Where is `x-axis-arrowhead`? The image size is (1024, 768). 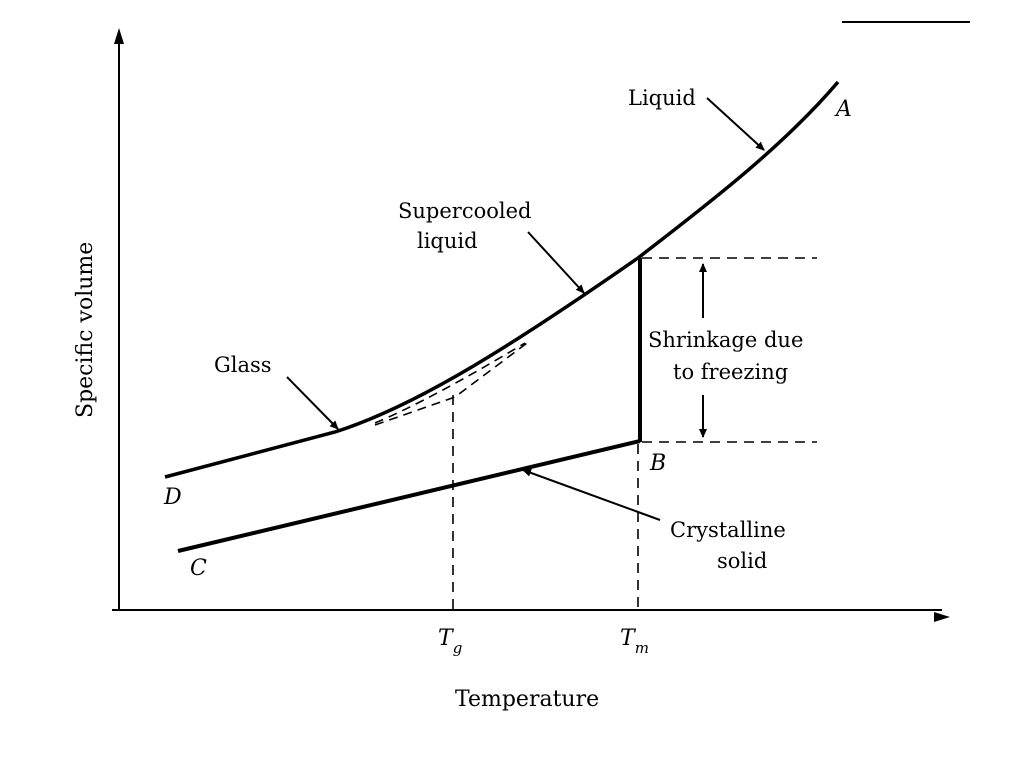
x-axis-arrowhead is located at coordinates (942, 617).